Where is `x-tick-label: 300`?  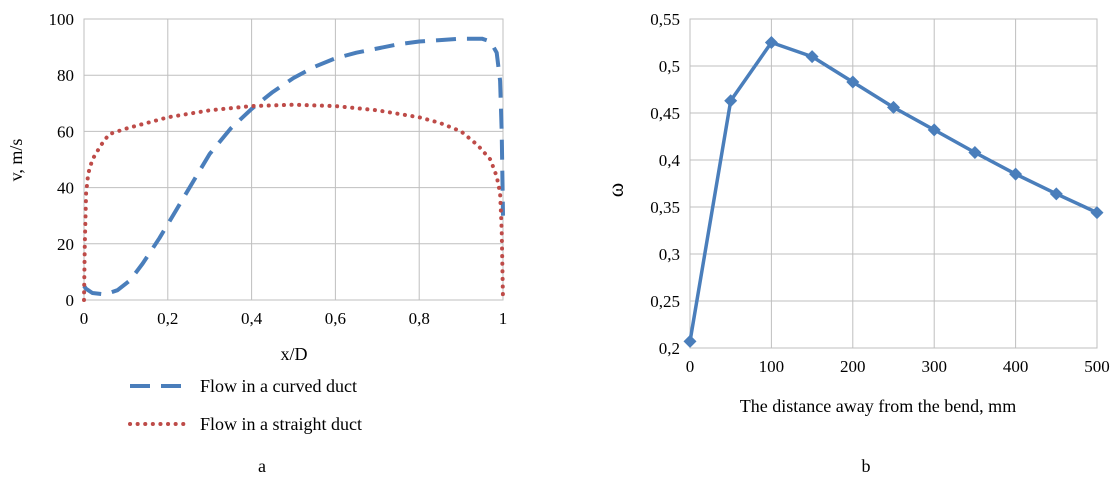
x-tick-label: 300 is located at coordinates (934, 366).